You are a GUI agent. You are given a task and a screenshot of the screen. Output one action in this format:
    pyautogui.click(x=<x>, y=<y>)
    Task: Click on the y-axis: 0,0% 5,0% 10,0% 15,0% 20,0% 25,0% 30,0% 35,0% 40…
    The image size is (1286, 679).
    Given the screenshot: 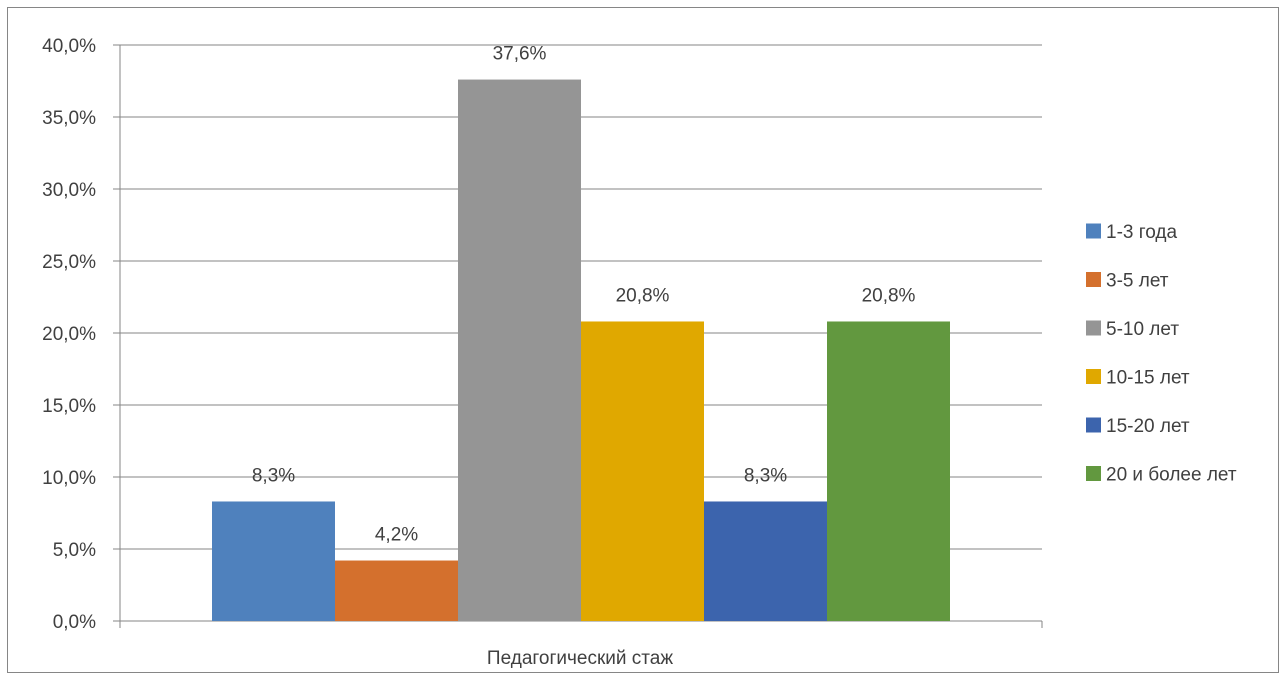 What is the action you would take?
    pyautogui.click(x=81, y=334)
    